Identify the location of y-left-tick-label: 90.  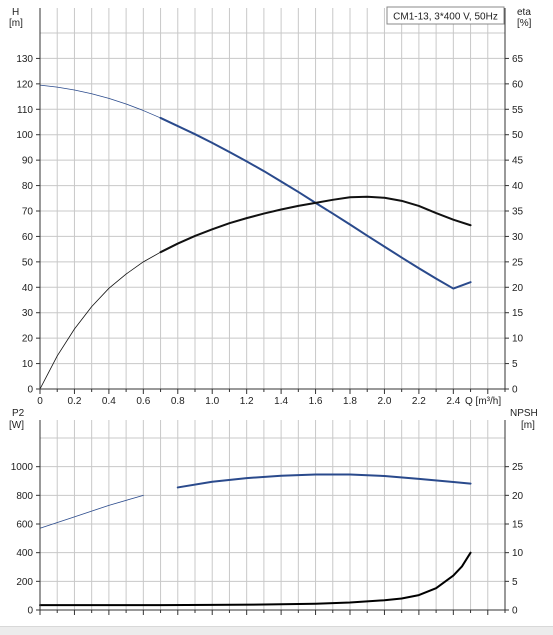
(28, 161).